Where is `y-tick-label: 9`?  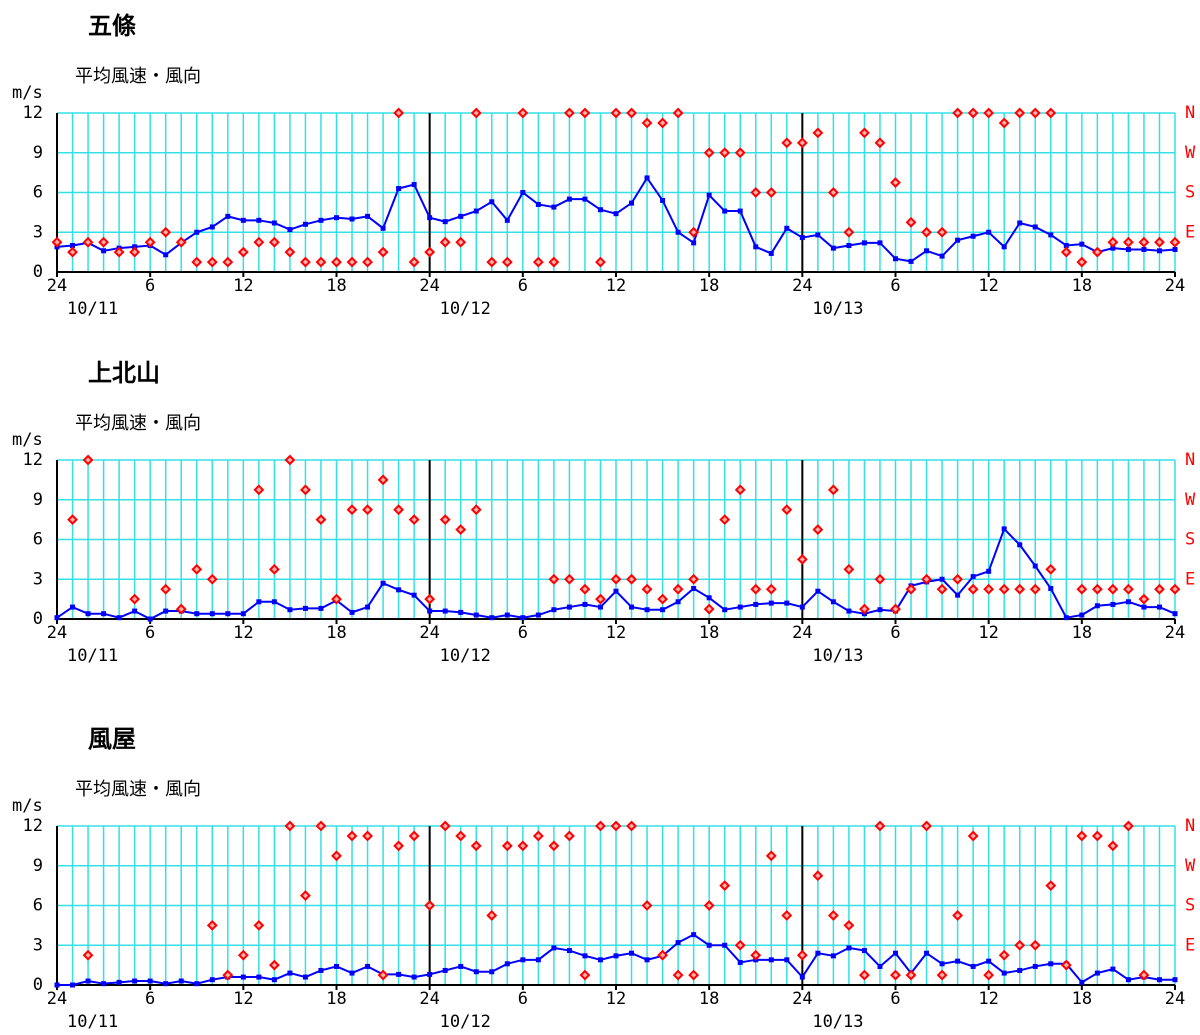
y-tick-label: 9 is located at coordinates (38, 866).